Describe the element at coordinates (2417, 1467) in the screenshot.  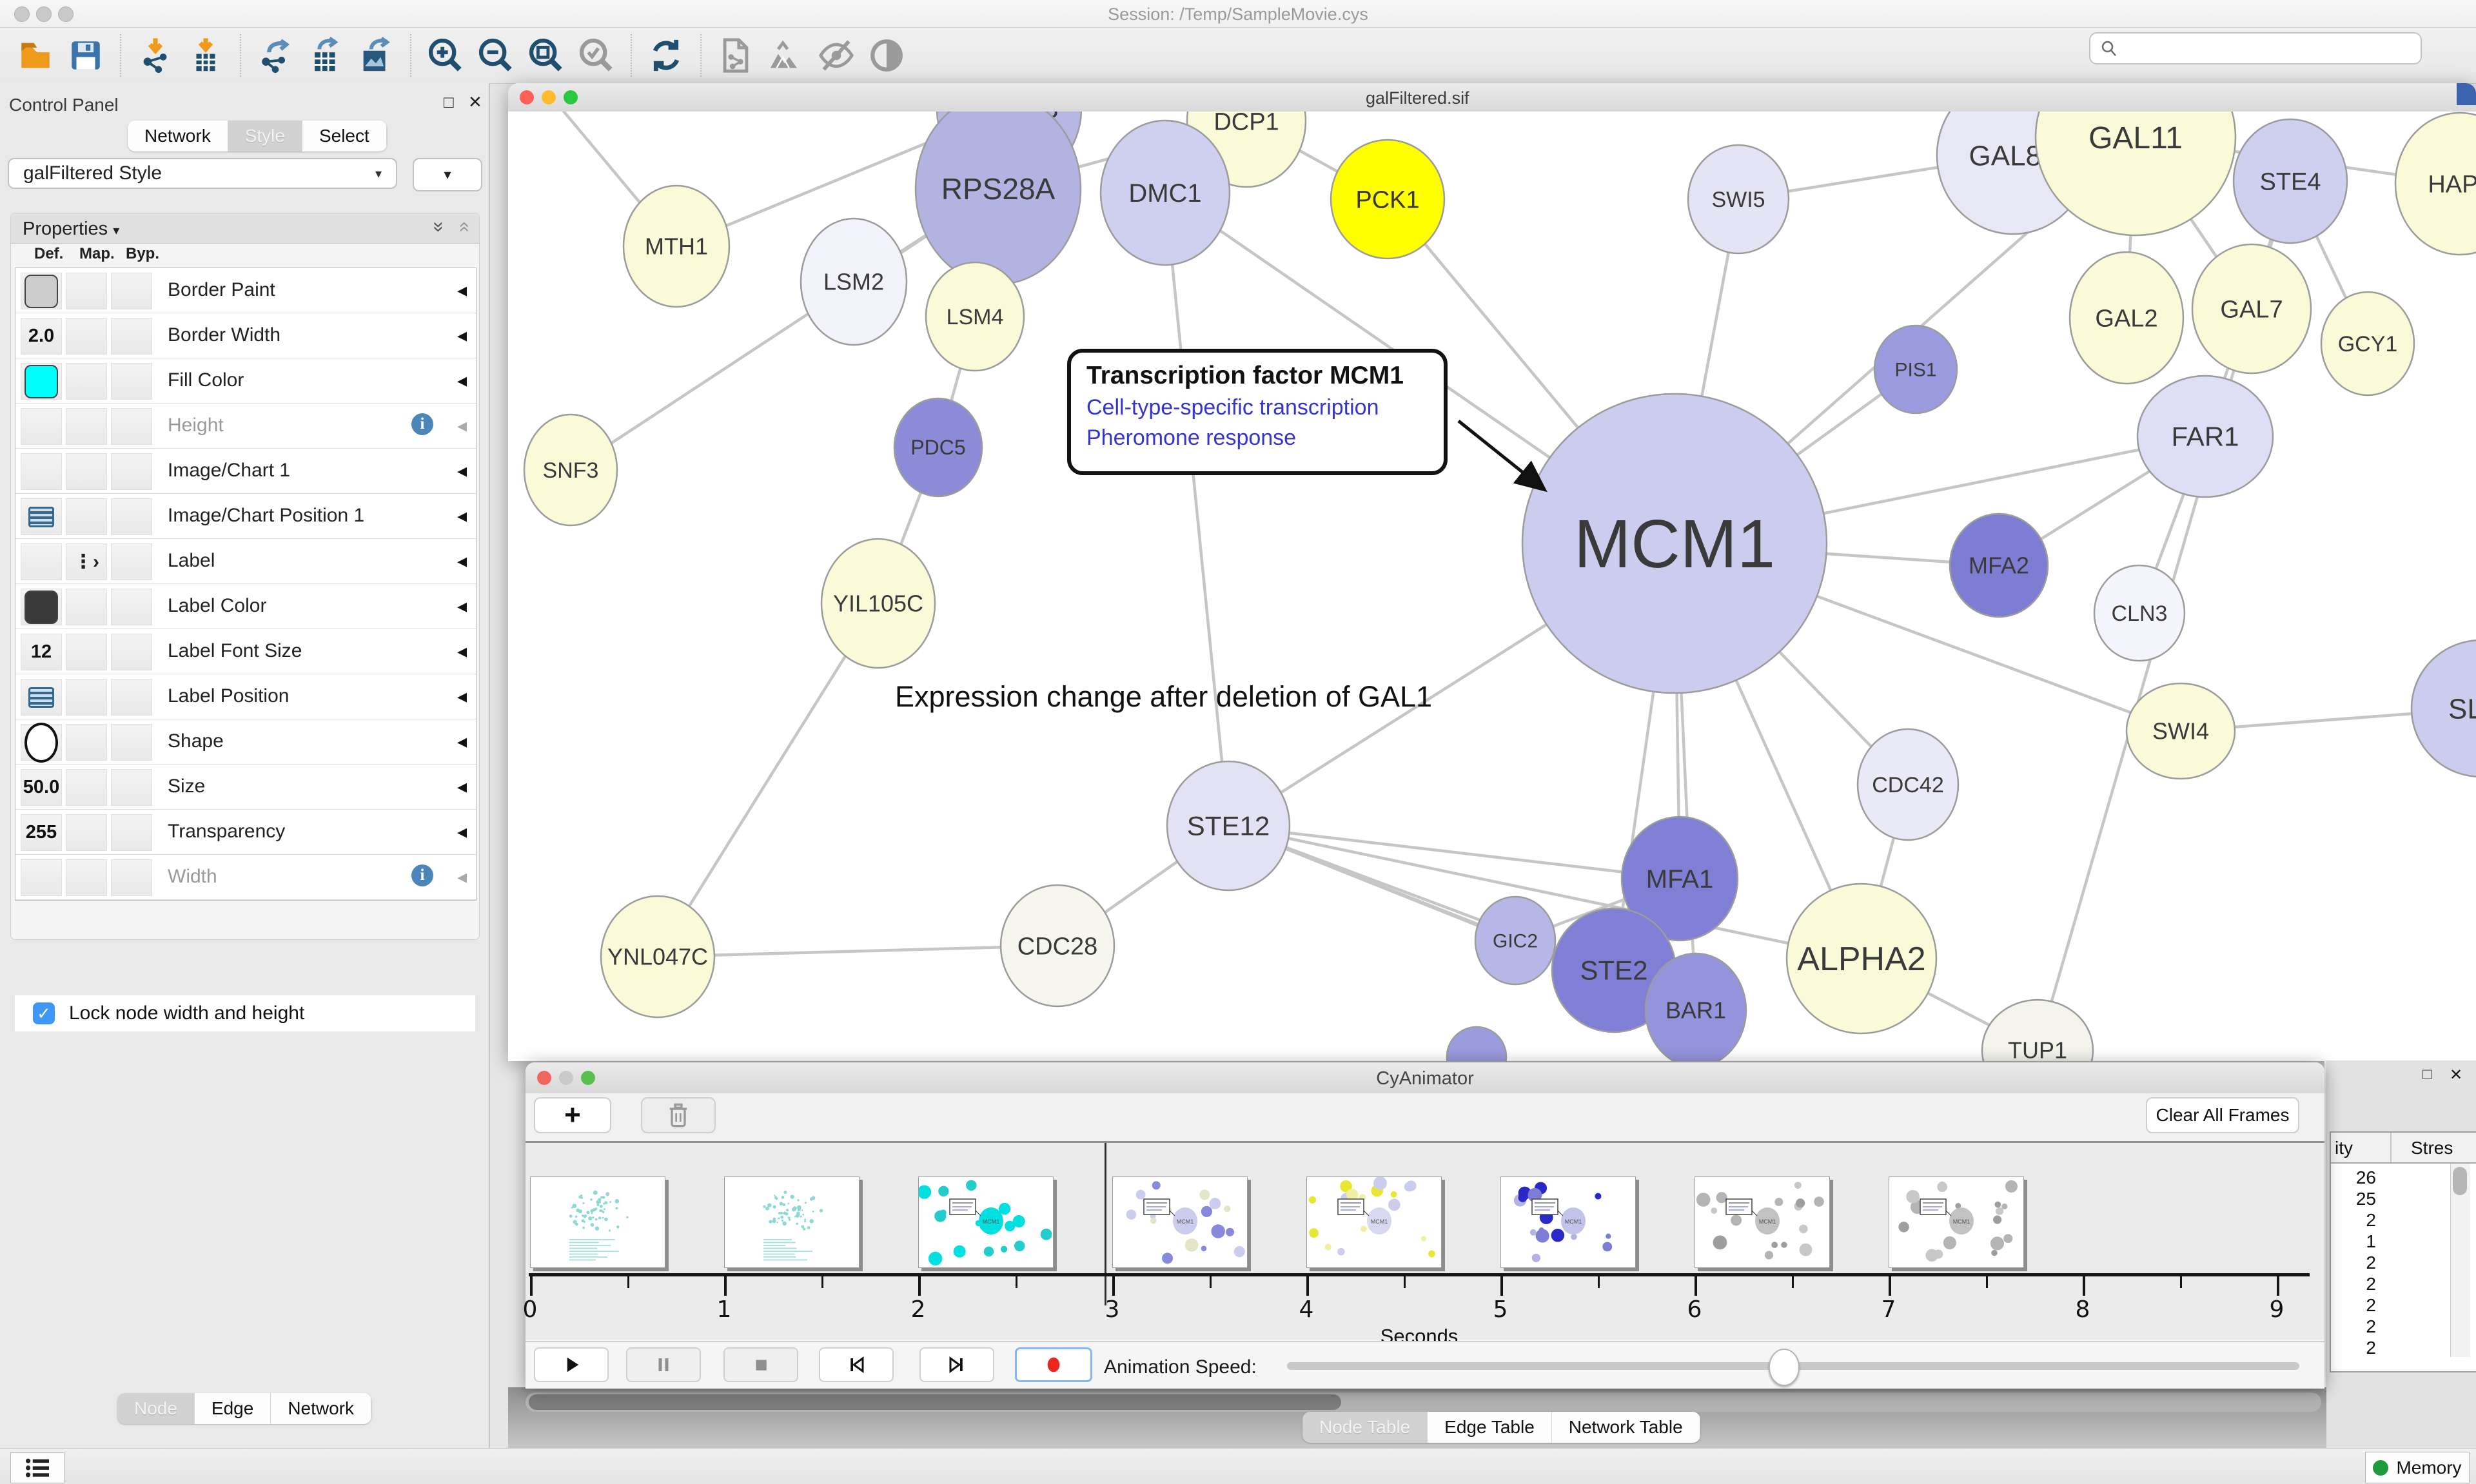
I see `memory-button: Memory` at that location.